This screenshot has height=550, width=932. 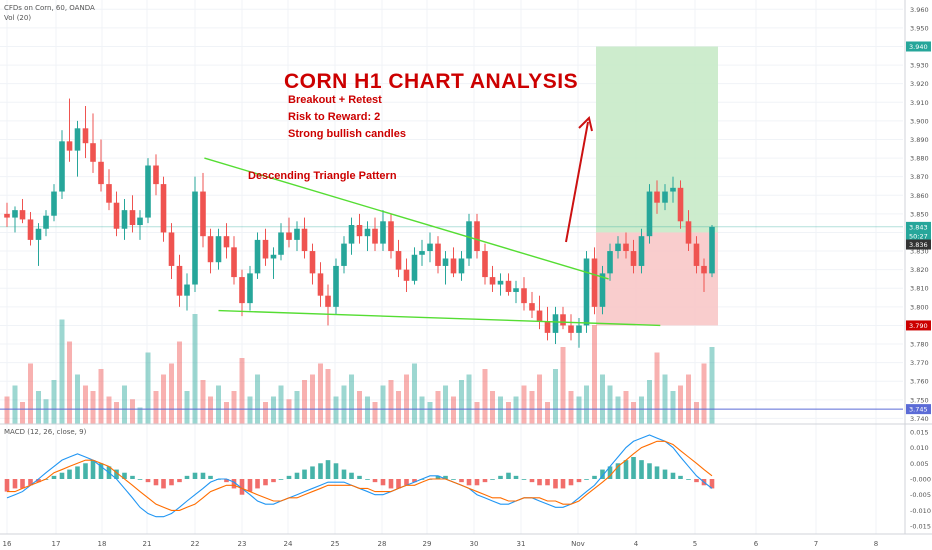 I want to click on price-tick-label: 3.850, so click(x=919, y=214).